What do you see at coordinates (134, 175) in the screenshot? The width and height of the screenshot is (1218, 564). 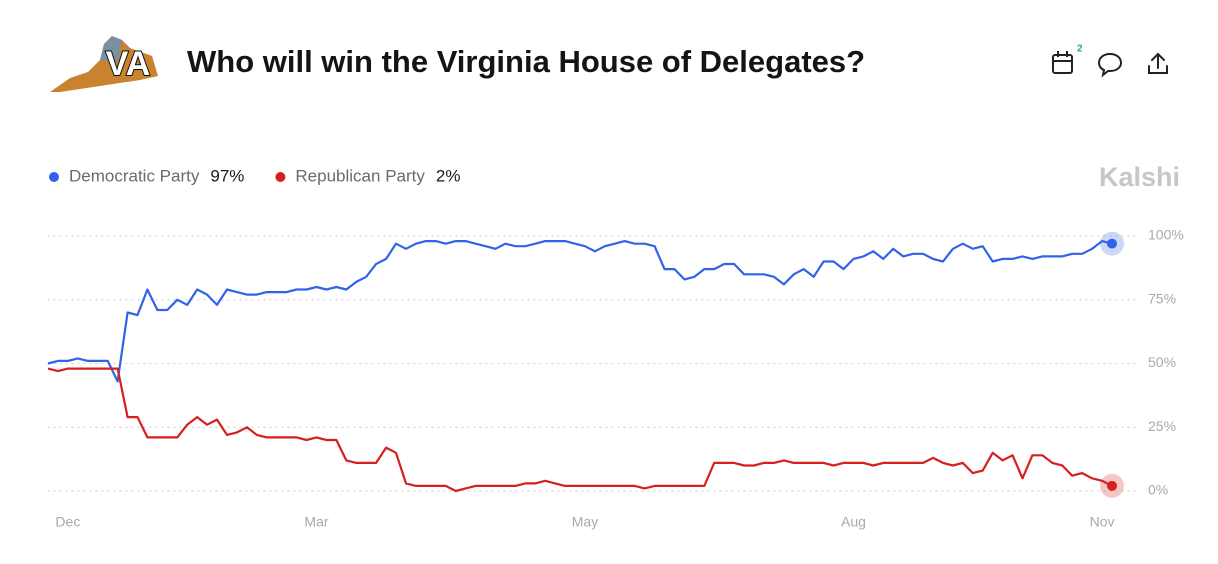 I see `legend-label: Democratic Party` at bounding box center [134, 175].